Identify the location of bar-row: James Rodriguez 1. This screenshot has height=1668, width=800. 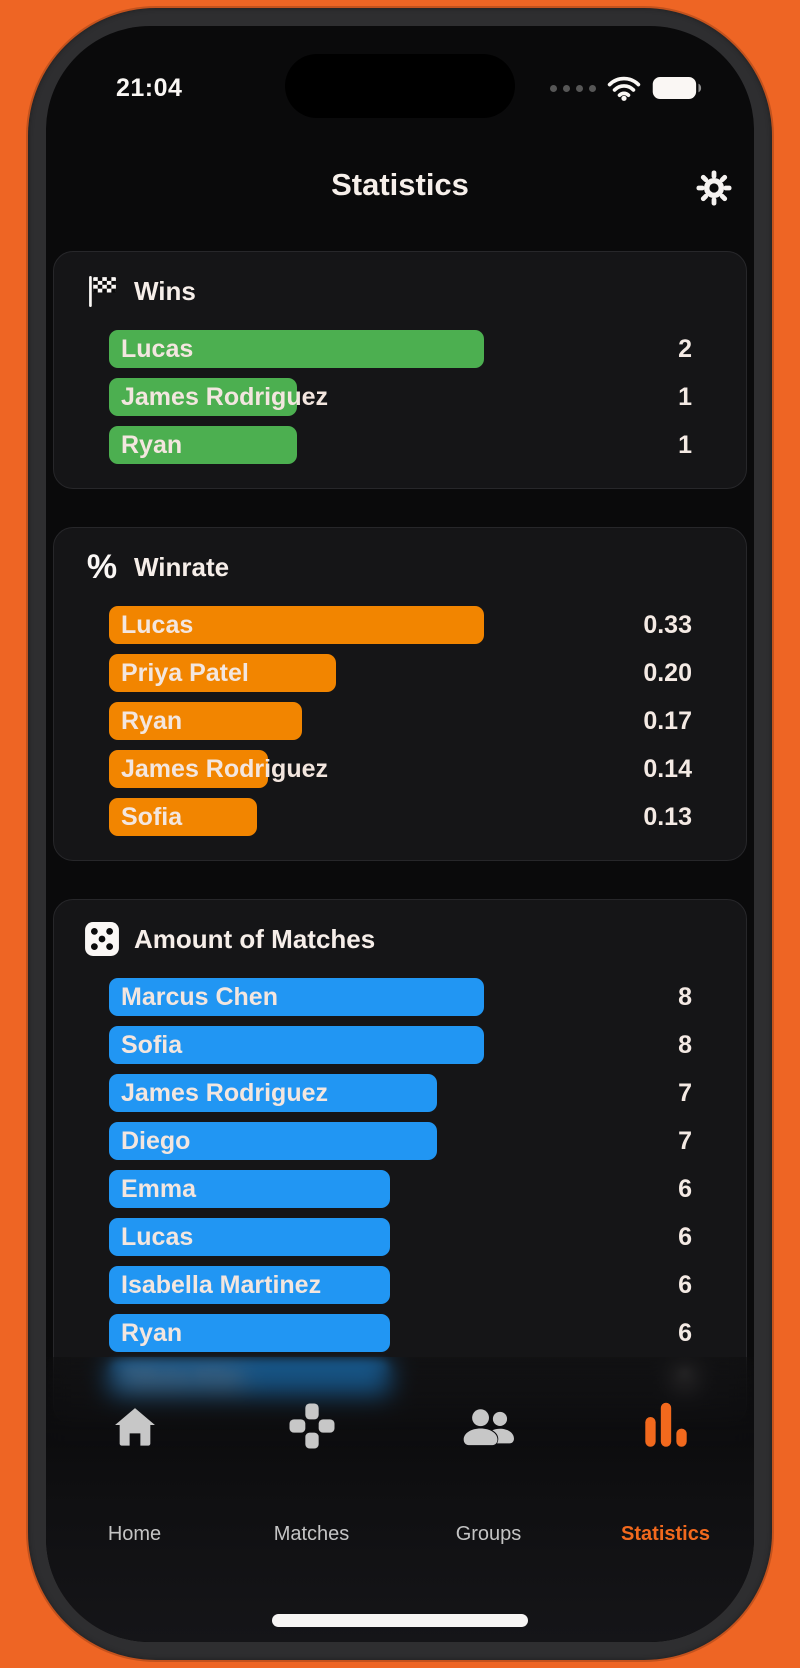
(400, 397).